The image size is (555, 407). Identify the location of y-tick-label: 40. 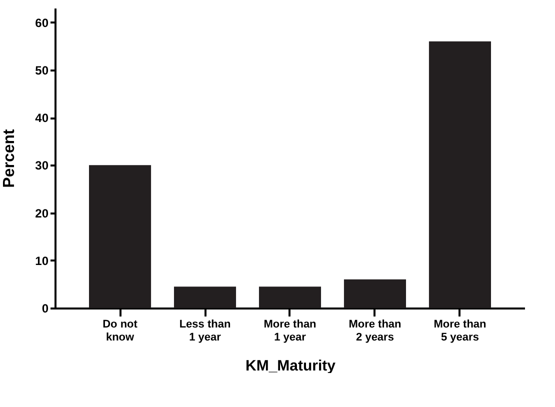
(42, 118).